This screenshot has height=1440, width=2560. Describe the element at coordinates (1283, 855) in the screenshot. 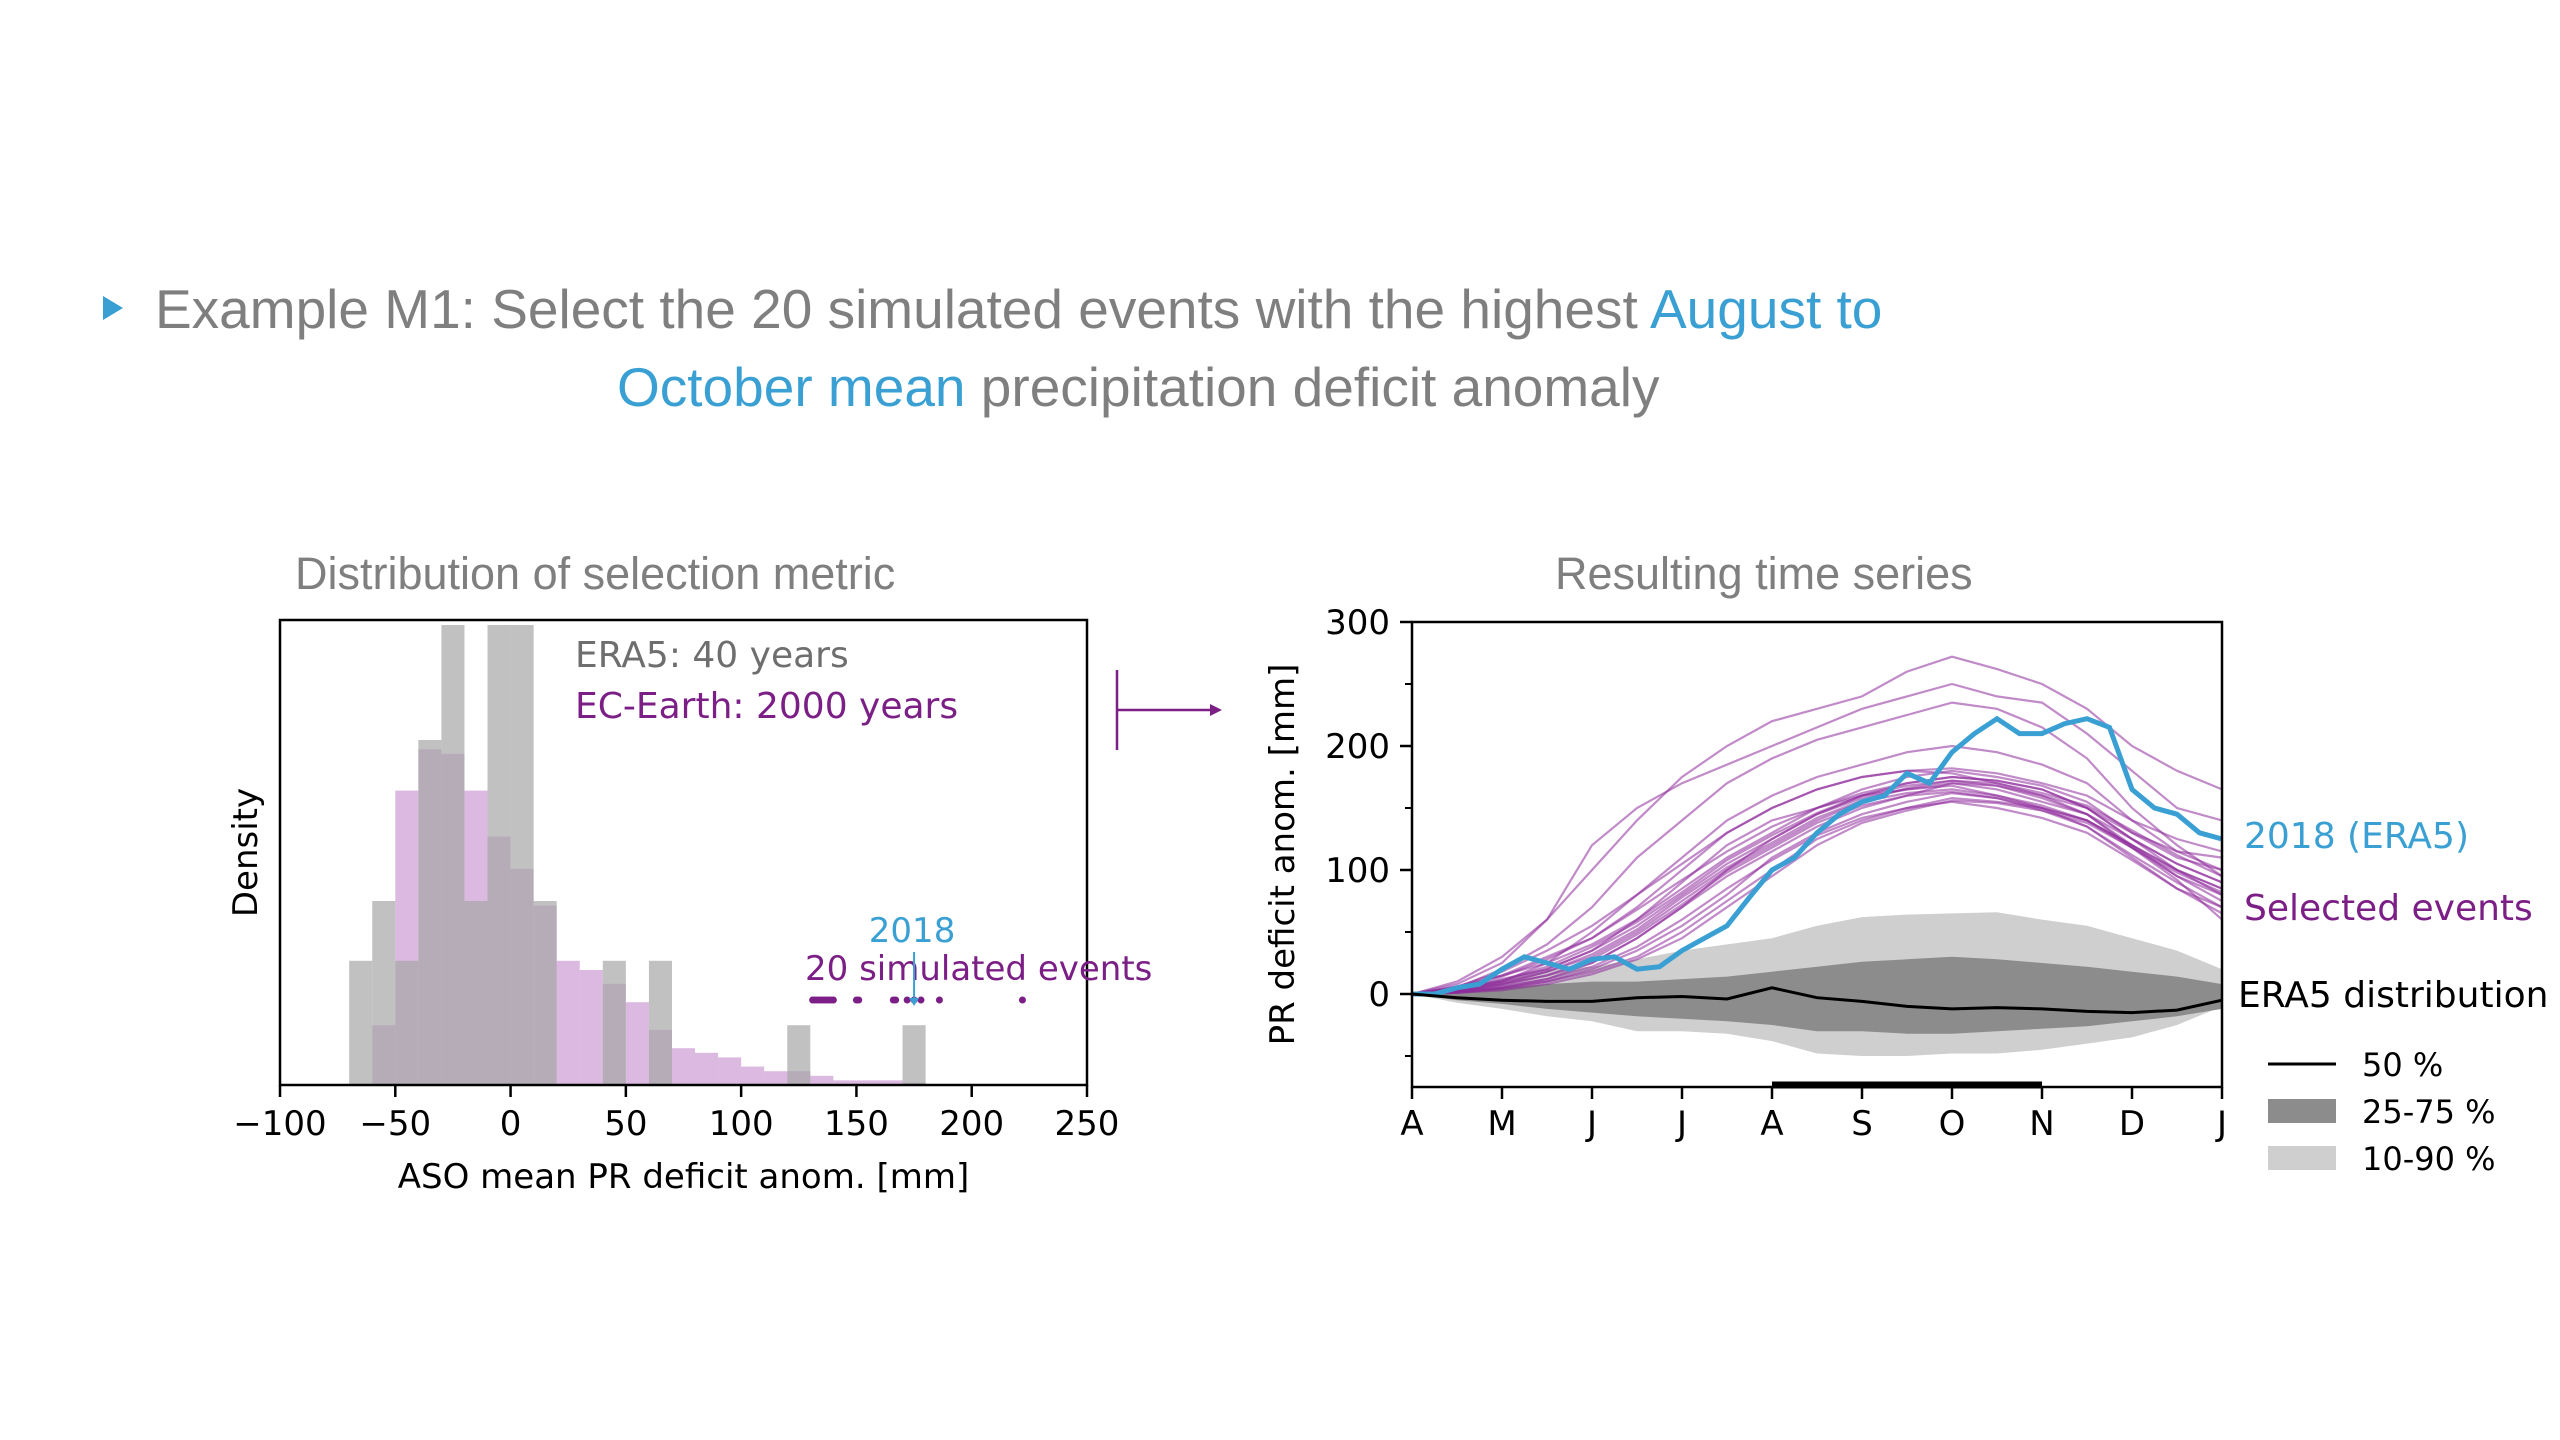

I see `y-axis-label: PR deficit anom. [mm]` at that location.